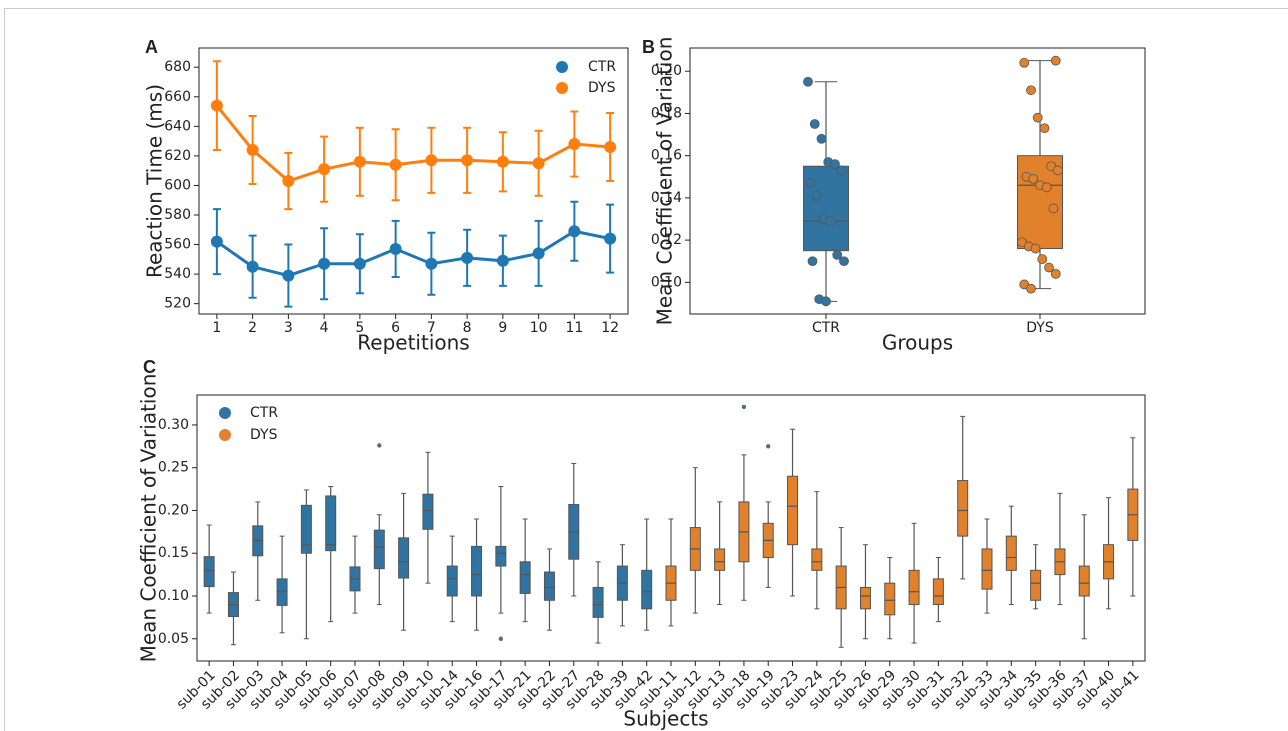 This screenshot has height=731, width=1288. What do you see at coordinates (648, 47) in the screenshot?
I see `panel-label: B` at bounding box center [648, 47].